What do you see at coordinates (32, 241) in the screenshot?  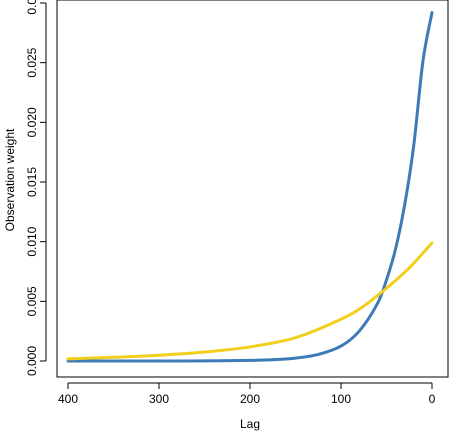 I see `y-tick-label: 0.010` at bounding box center [32, 241].